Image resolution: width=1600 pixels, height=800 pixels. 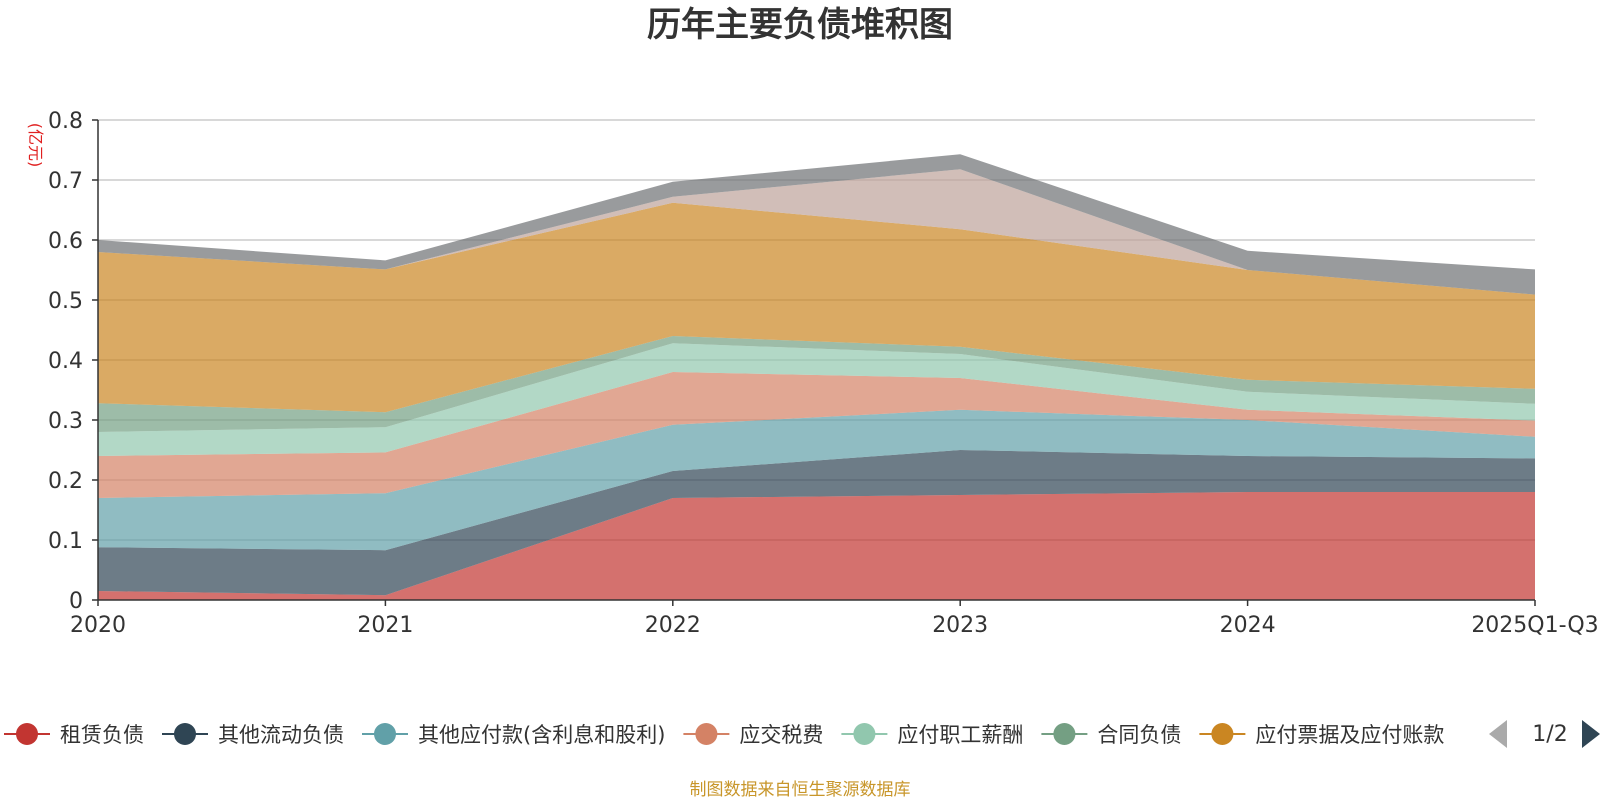 What do you see at coordinates (65, 481) in the screenshot?
I see `y-tick-label: 0.2` at bounding box center [65, 481].